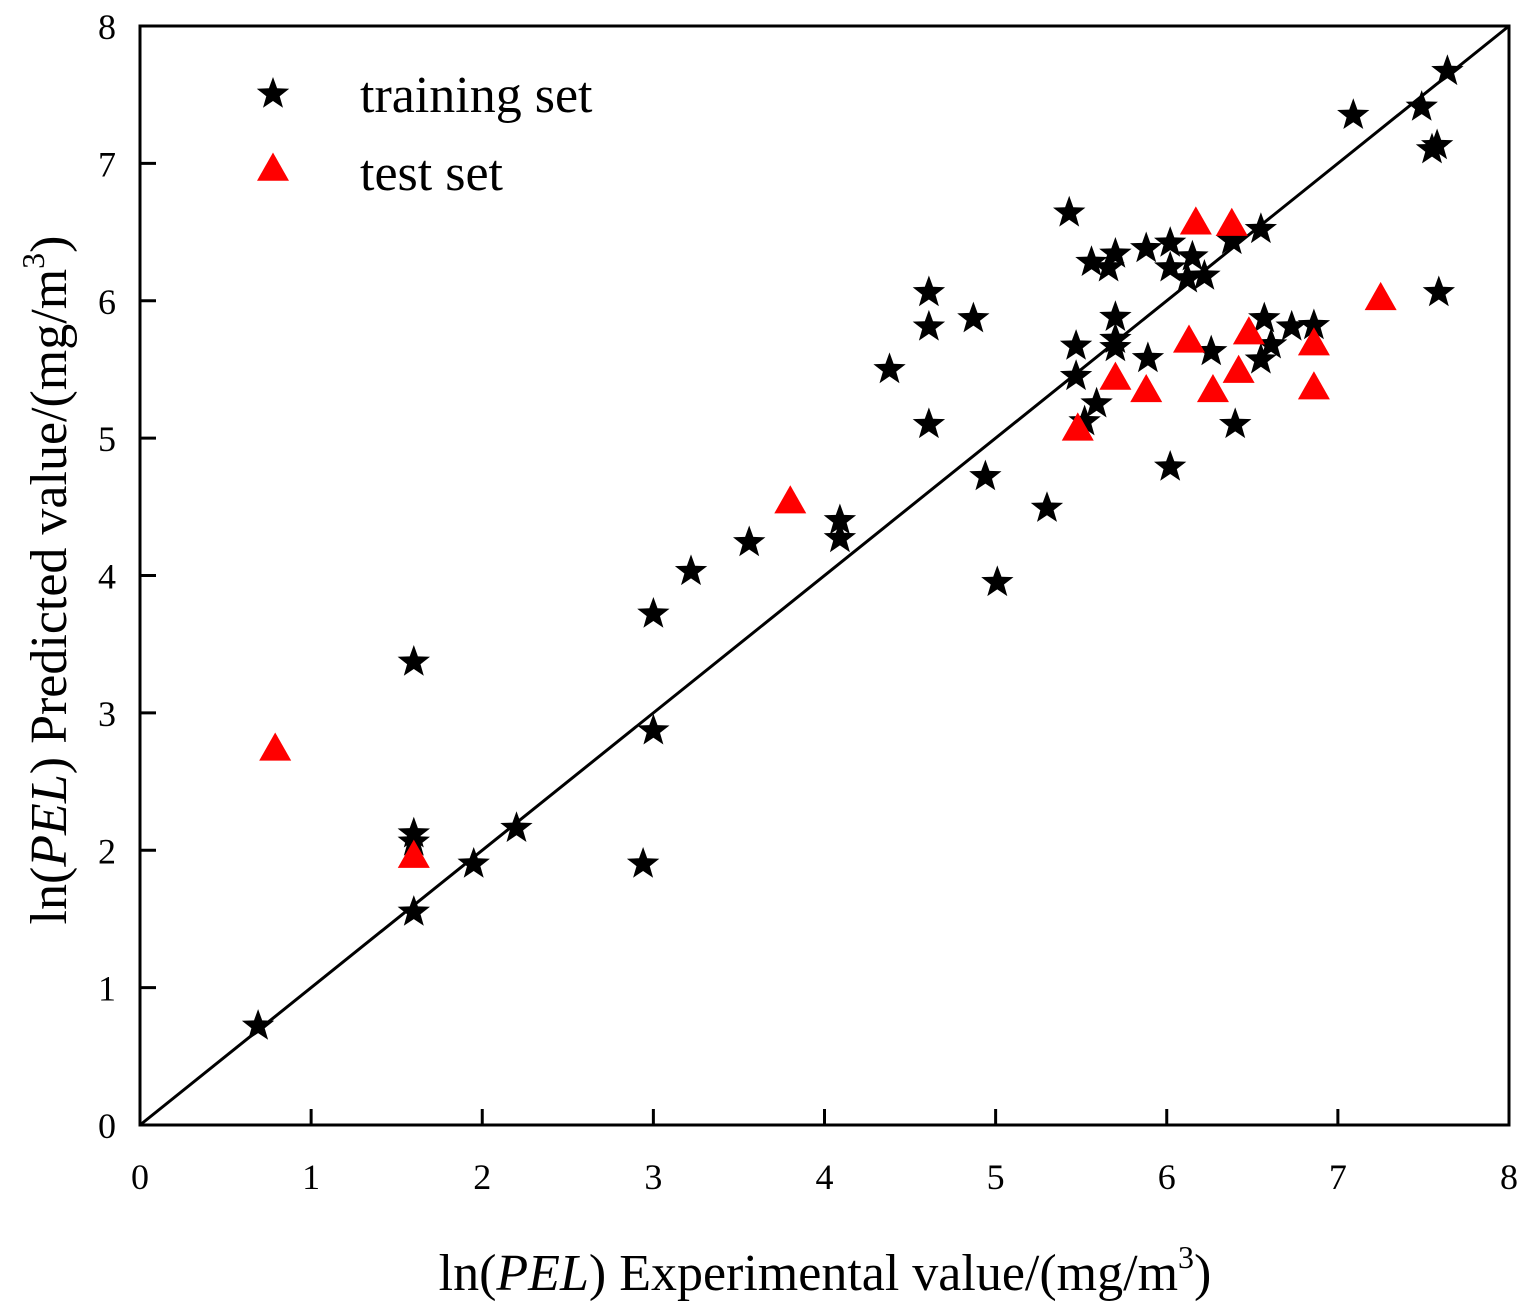  I want to click on x-tick-label: 8, so click(1509, 1177).